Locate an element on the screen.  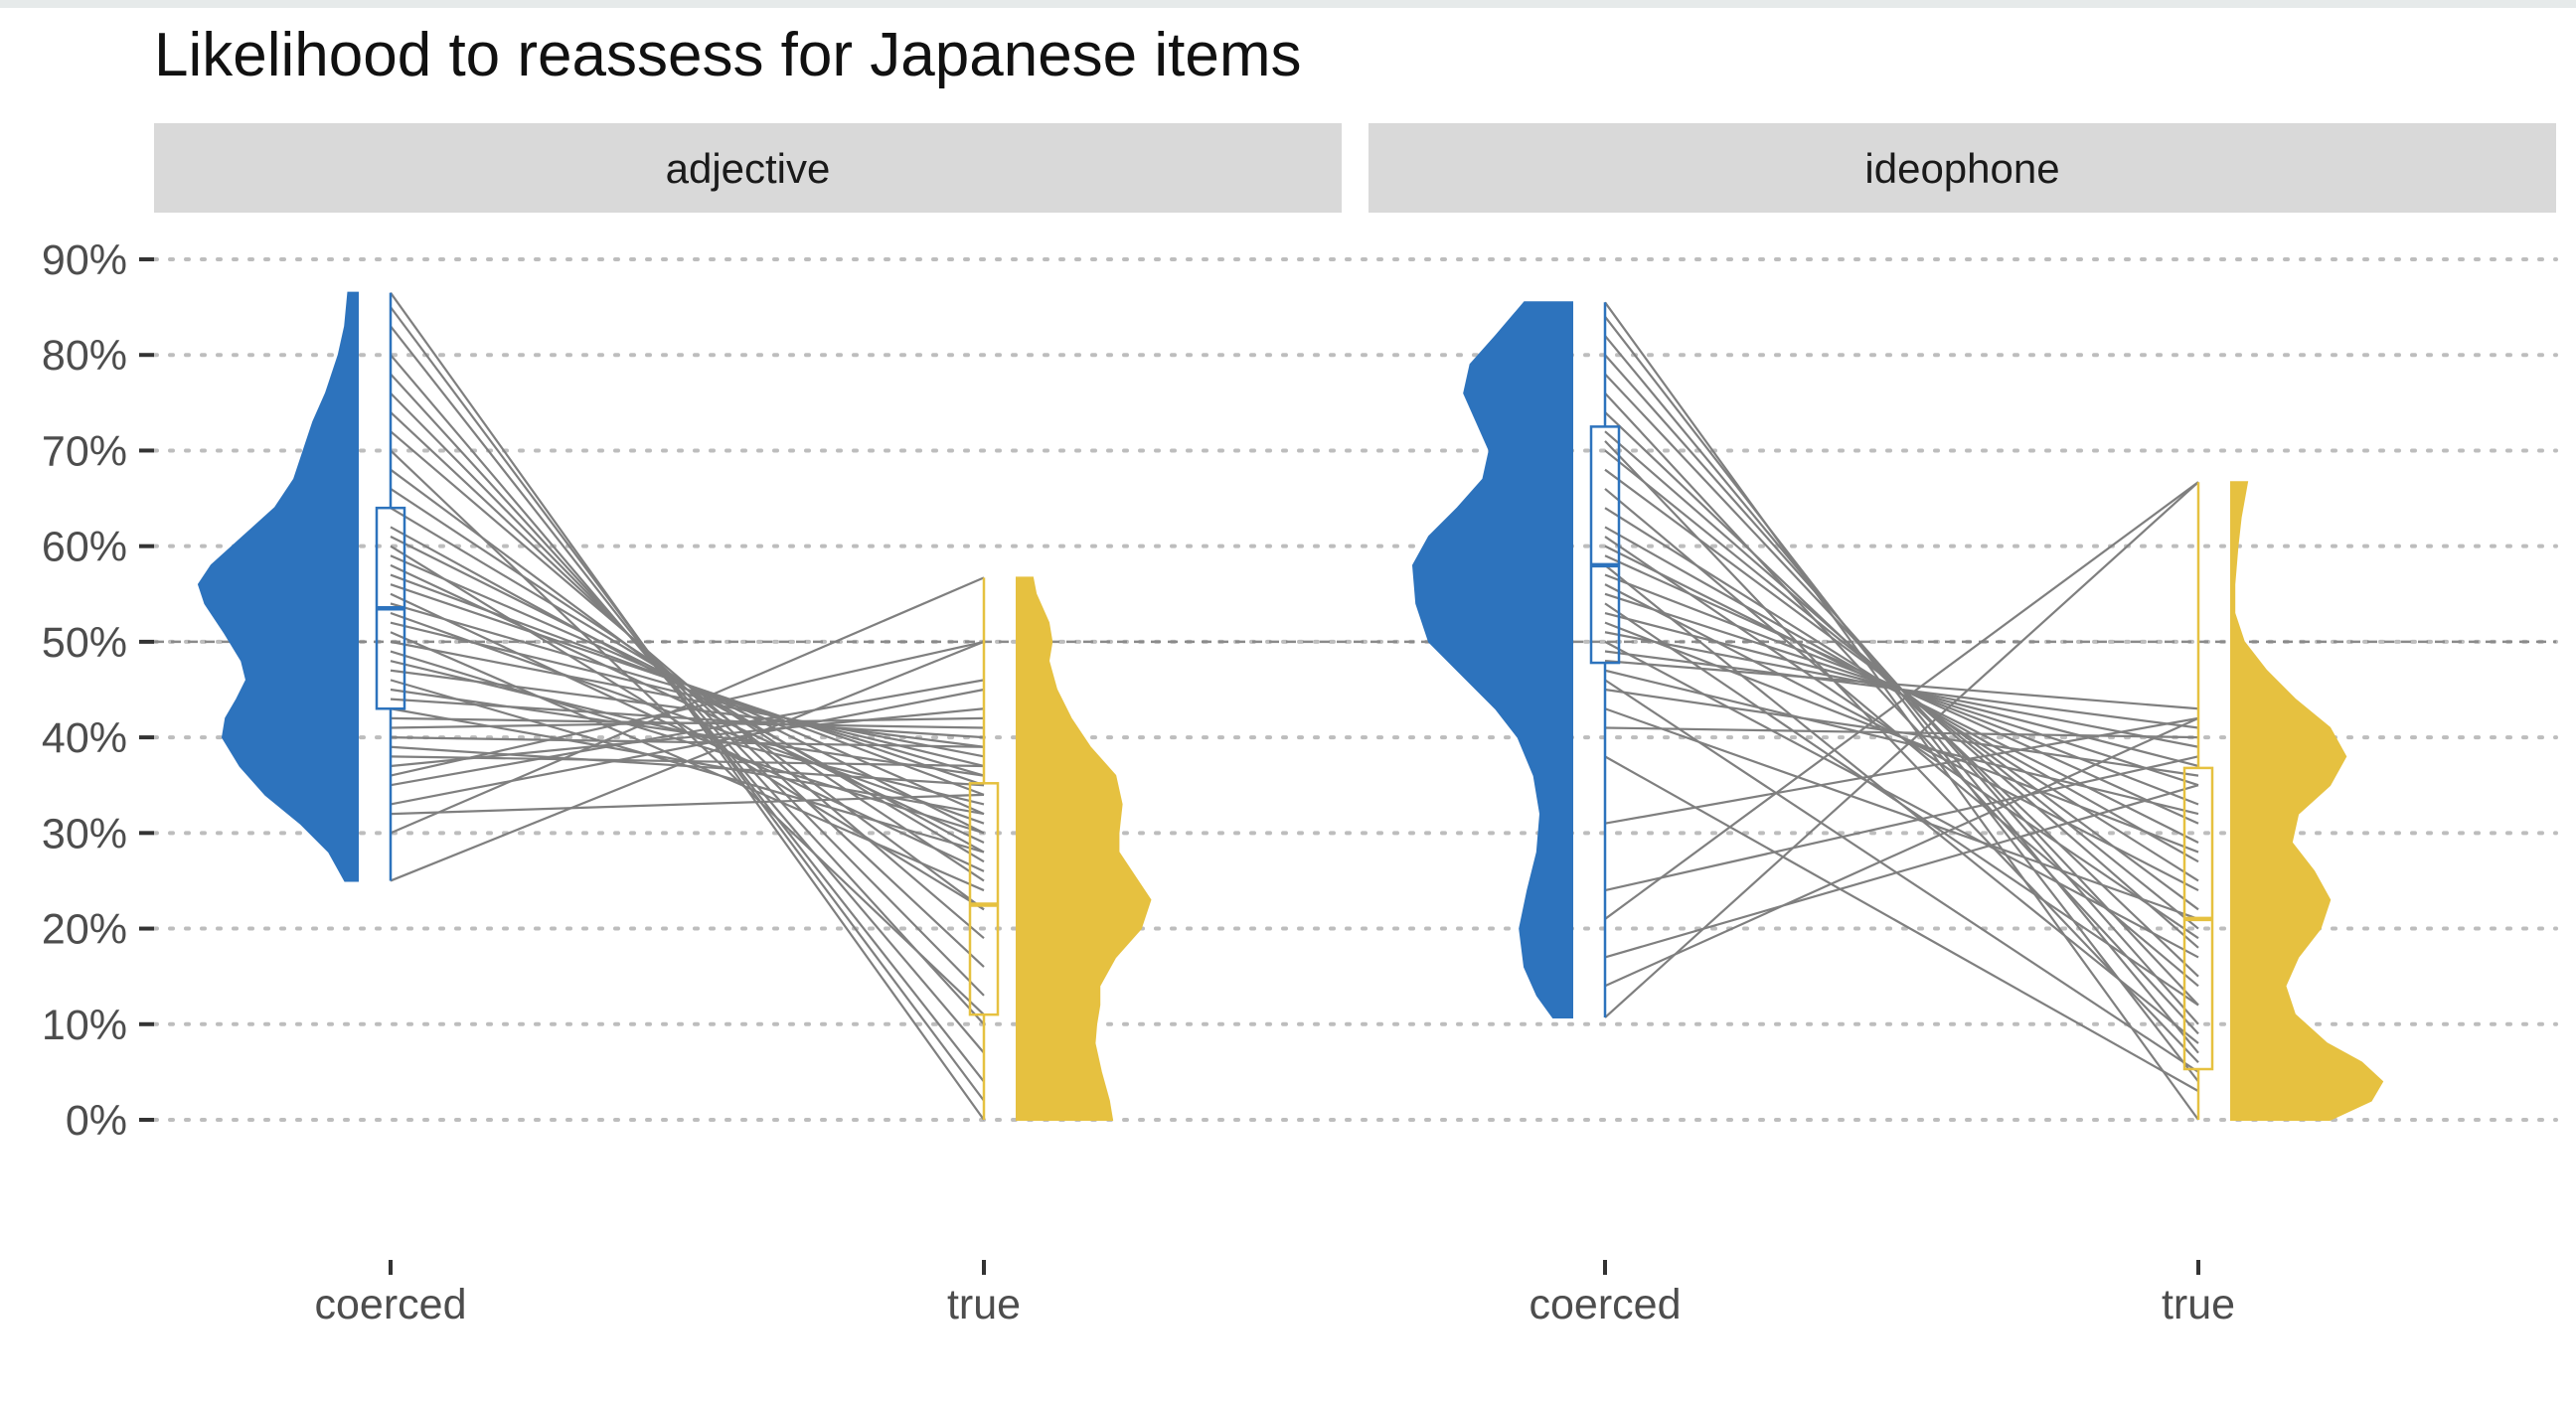
y-tick-label: 70% is located at coordinates (84, 451).